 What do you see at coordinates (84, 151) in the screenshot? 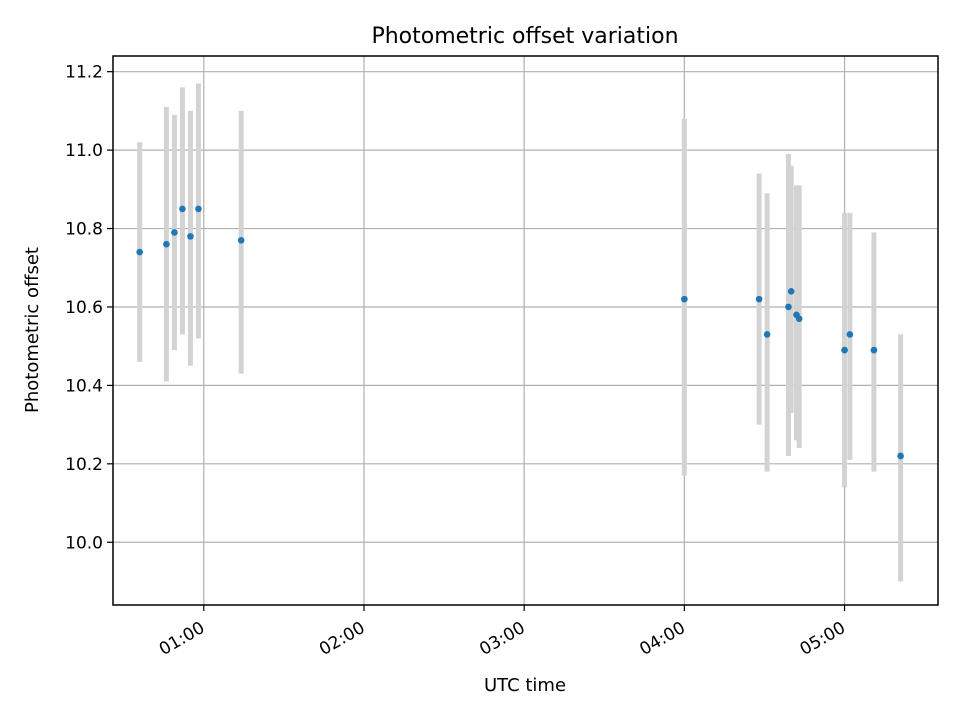
I see `y-tick-label: 11.0` at bounding box center [84, 151].